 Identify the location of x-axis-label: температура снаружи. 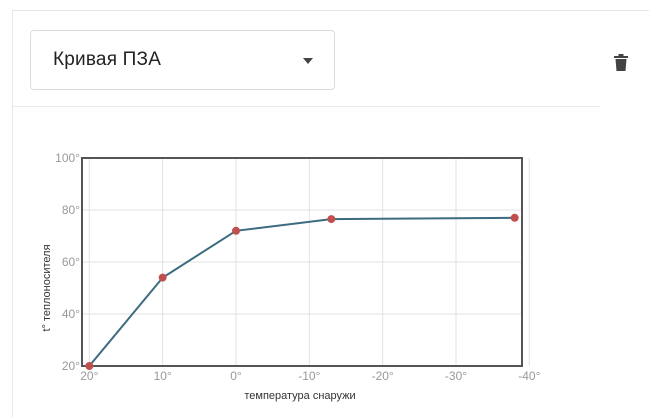
(299, 396).